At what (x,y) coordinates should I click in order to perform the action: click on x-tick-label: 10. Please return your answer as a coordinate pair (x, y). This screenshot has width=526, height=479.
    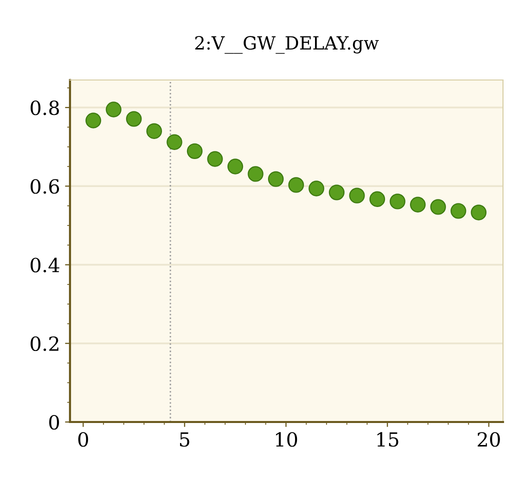
    Looking at the image, I should click on (287, 439).